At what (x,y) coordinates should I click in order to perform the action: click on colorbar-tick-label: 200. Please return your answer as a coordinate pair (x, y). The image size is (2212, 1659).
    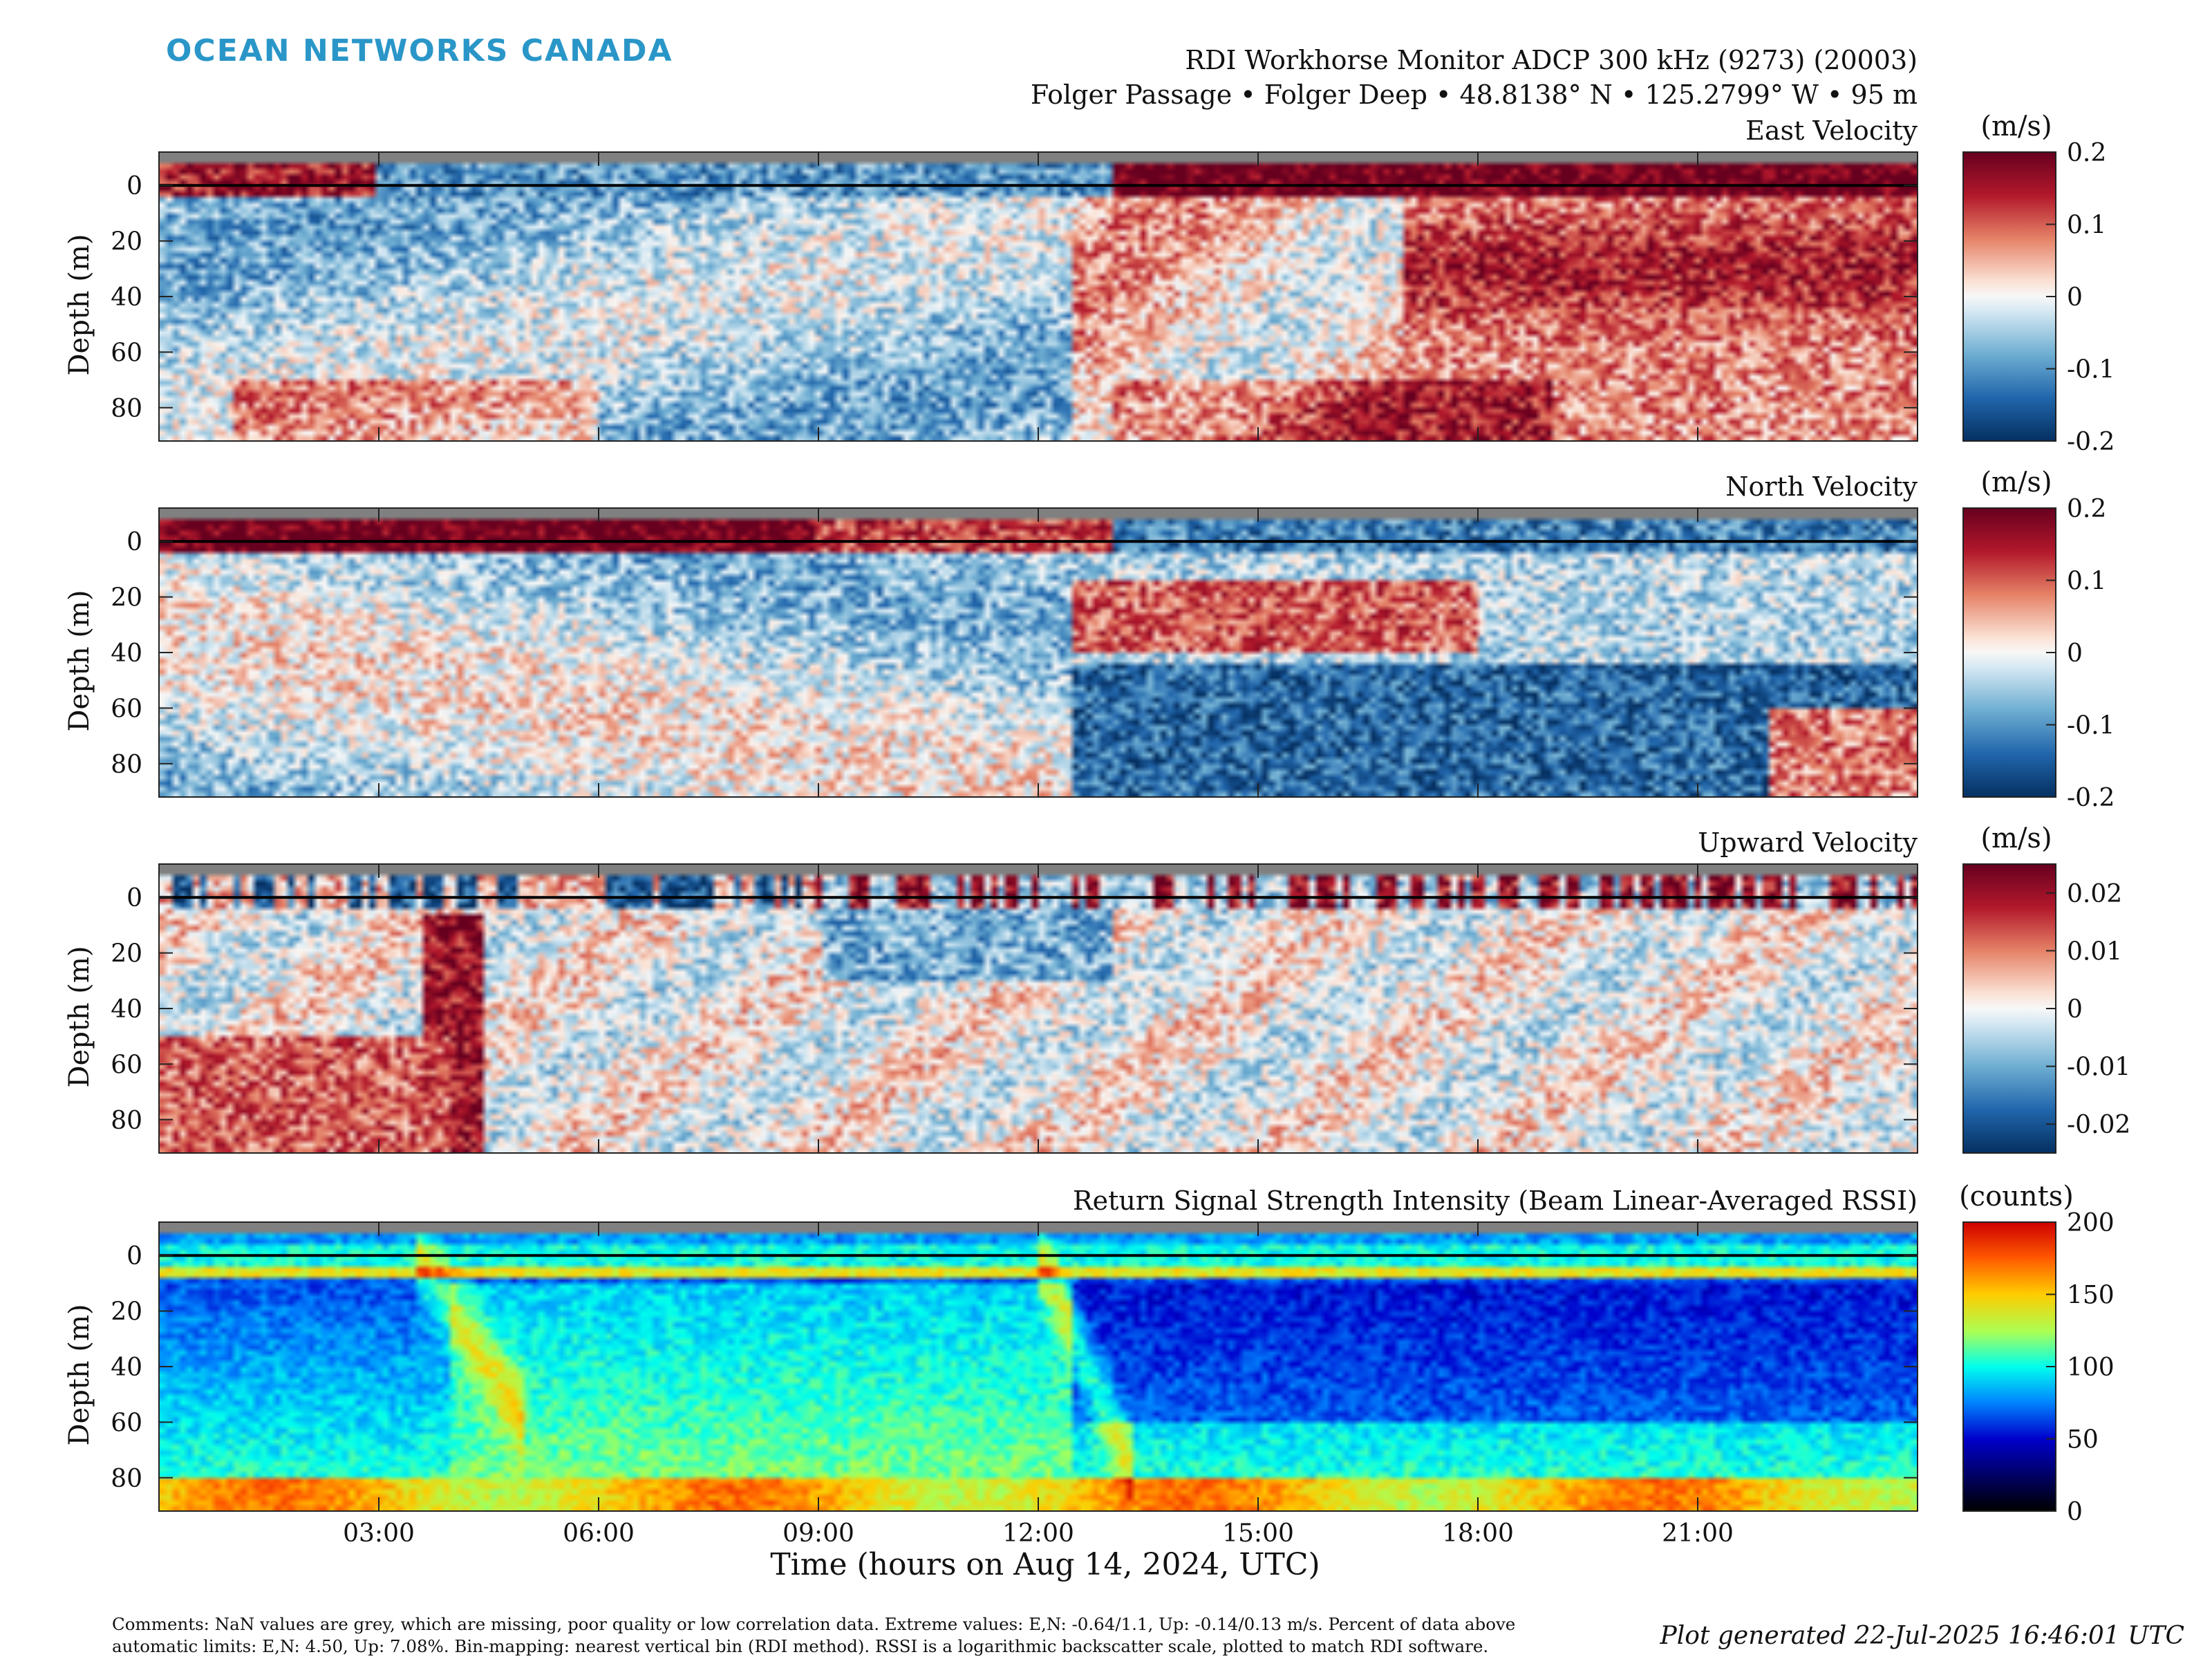
    Looking at the image, I should click on (2091, 1223).